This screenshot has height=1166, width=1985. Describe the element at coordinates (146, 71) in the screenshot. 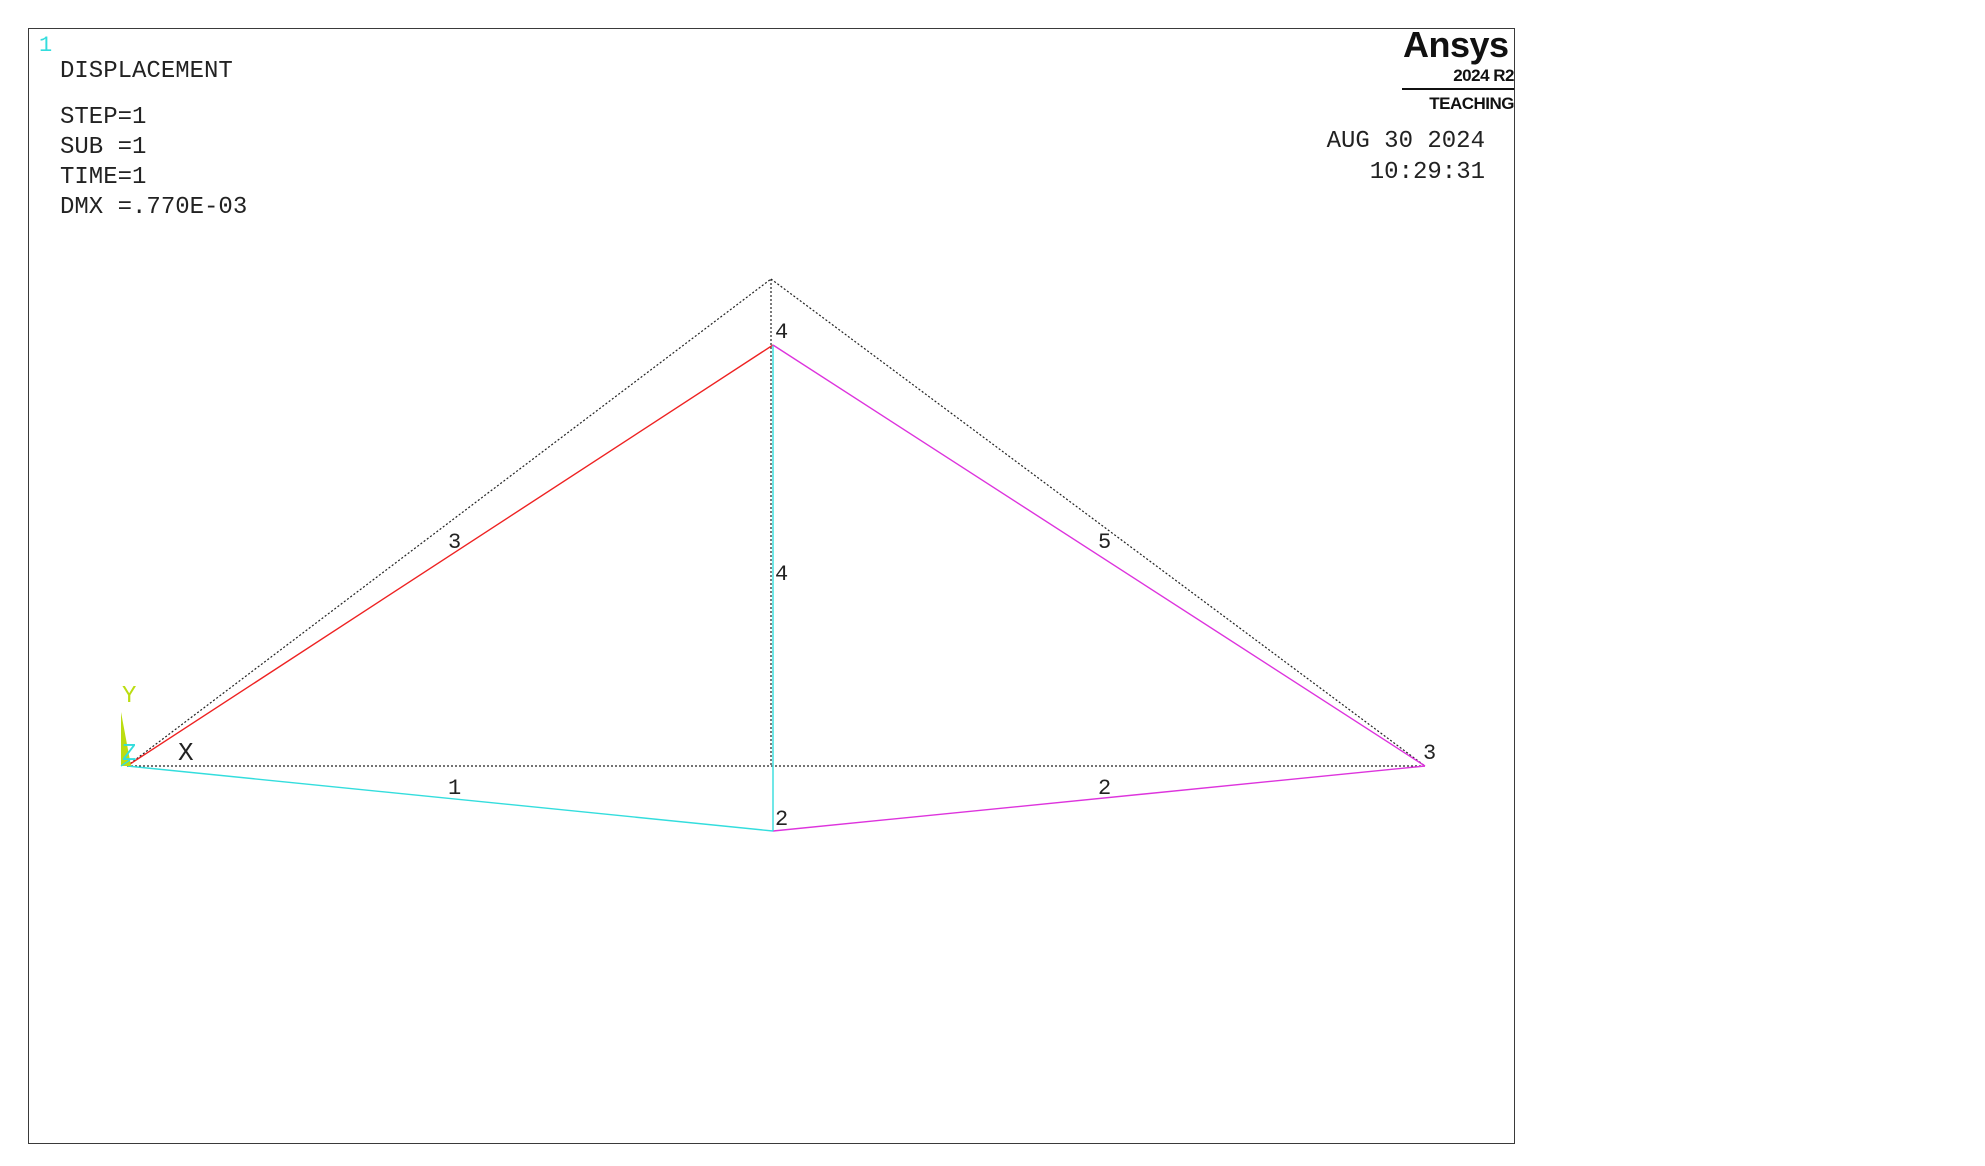

I see `plot-title: DISPLACEMENT` at that location.